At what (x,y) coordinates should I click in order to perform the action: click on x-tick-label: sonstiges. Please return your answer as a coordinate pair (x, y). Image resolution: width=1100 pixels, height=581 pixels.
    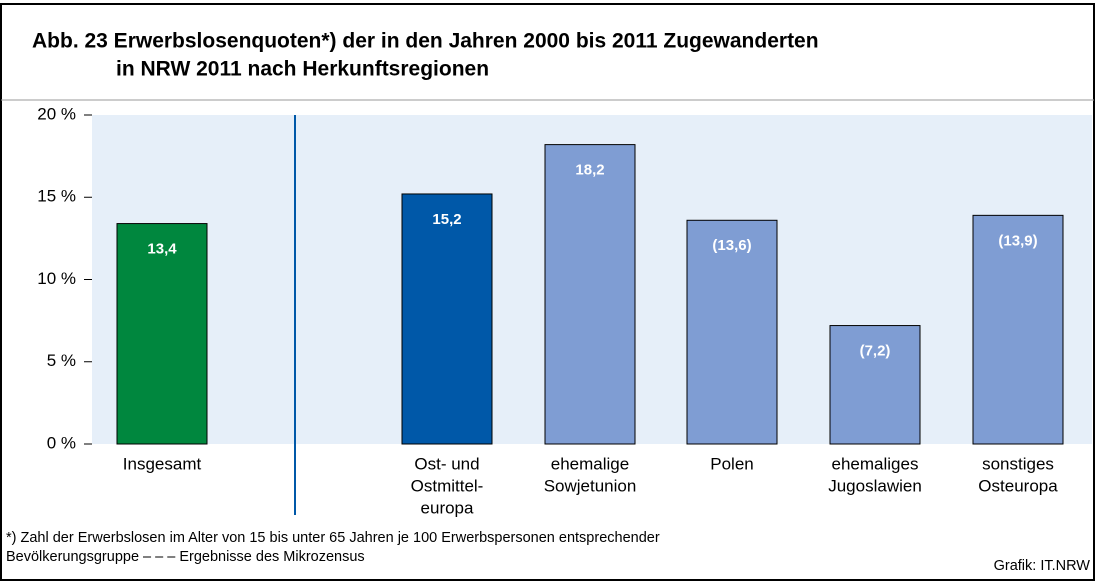
    Looking at the image, I should click on (1018, 463).